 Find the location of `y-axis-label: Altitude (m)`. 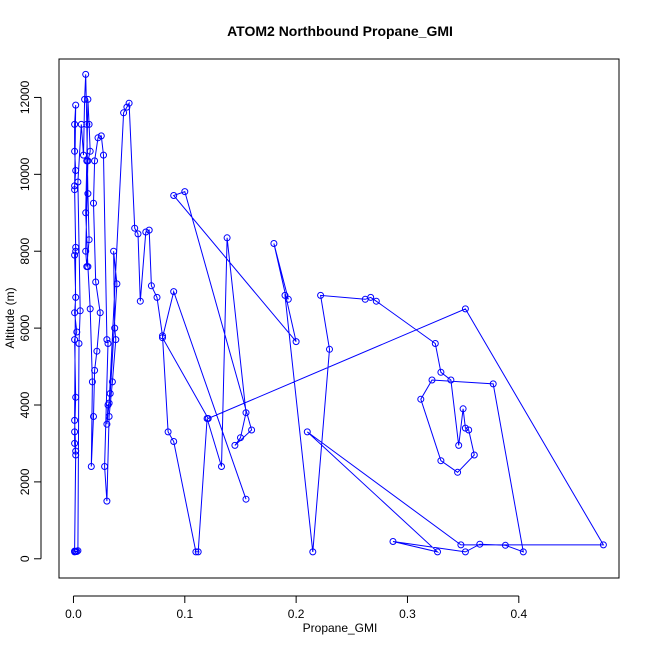

y-axis-label: Altitude (m) is located at coordinates (10, 317).